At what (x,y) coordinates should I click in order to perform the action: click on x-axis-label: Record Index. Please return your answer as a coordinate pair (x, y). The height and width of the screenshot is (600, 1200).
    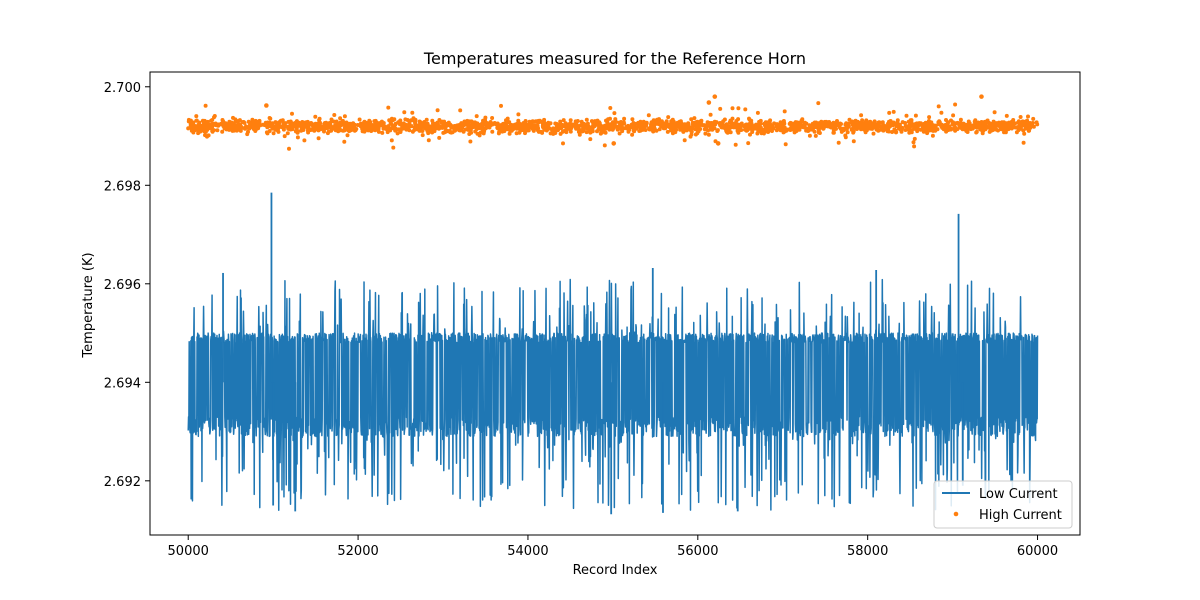
    Looking at the image, I should click on (615, 570).